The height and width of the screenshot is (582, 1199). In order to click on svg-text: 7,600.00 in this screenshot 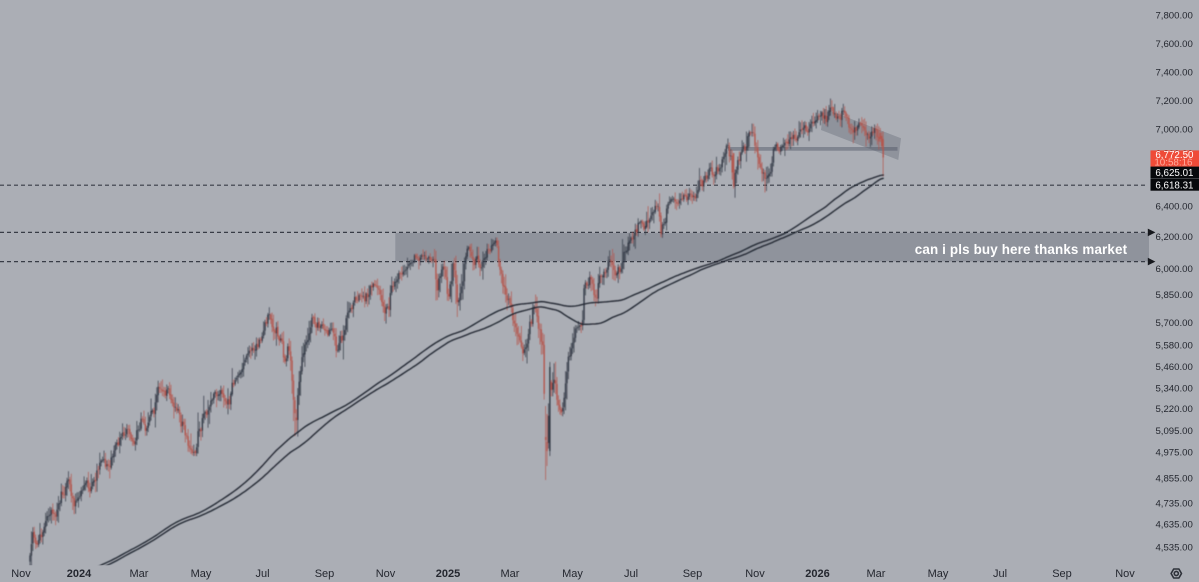, I will do `click(1173, 44)`.